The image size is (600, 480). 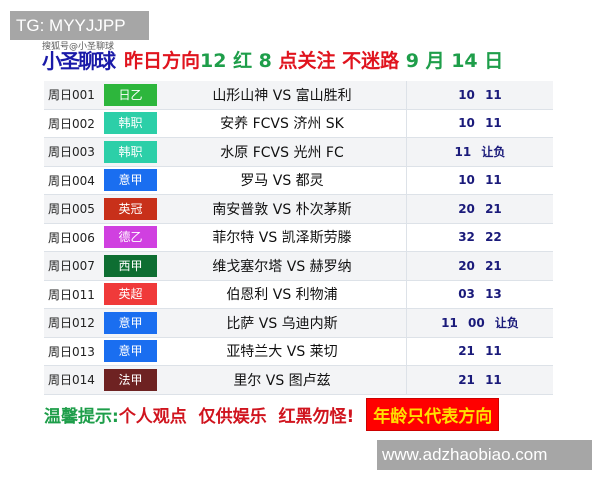 I want to click on match-id: 周日006, so click(x=74, y=237).